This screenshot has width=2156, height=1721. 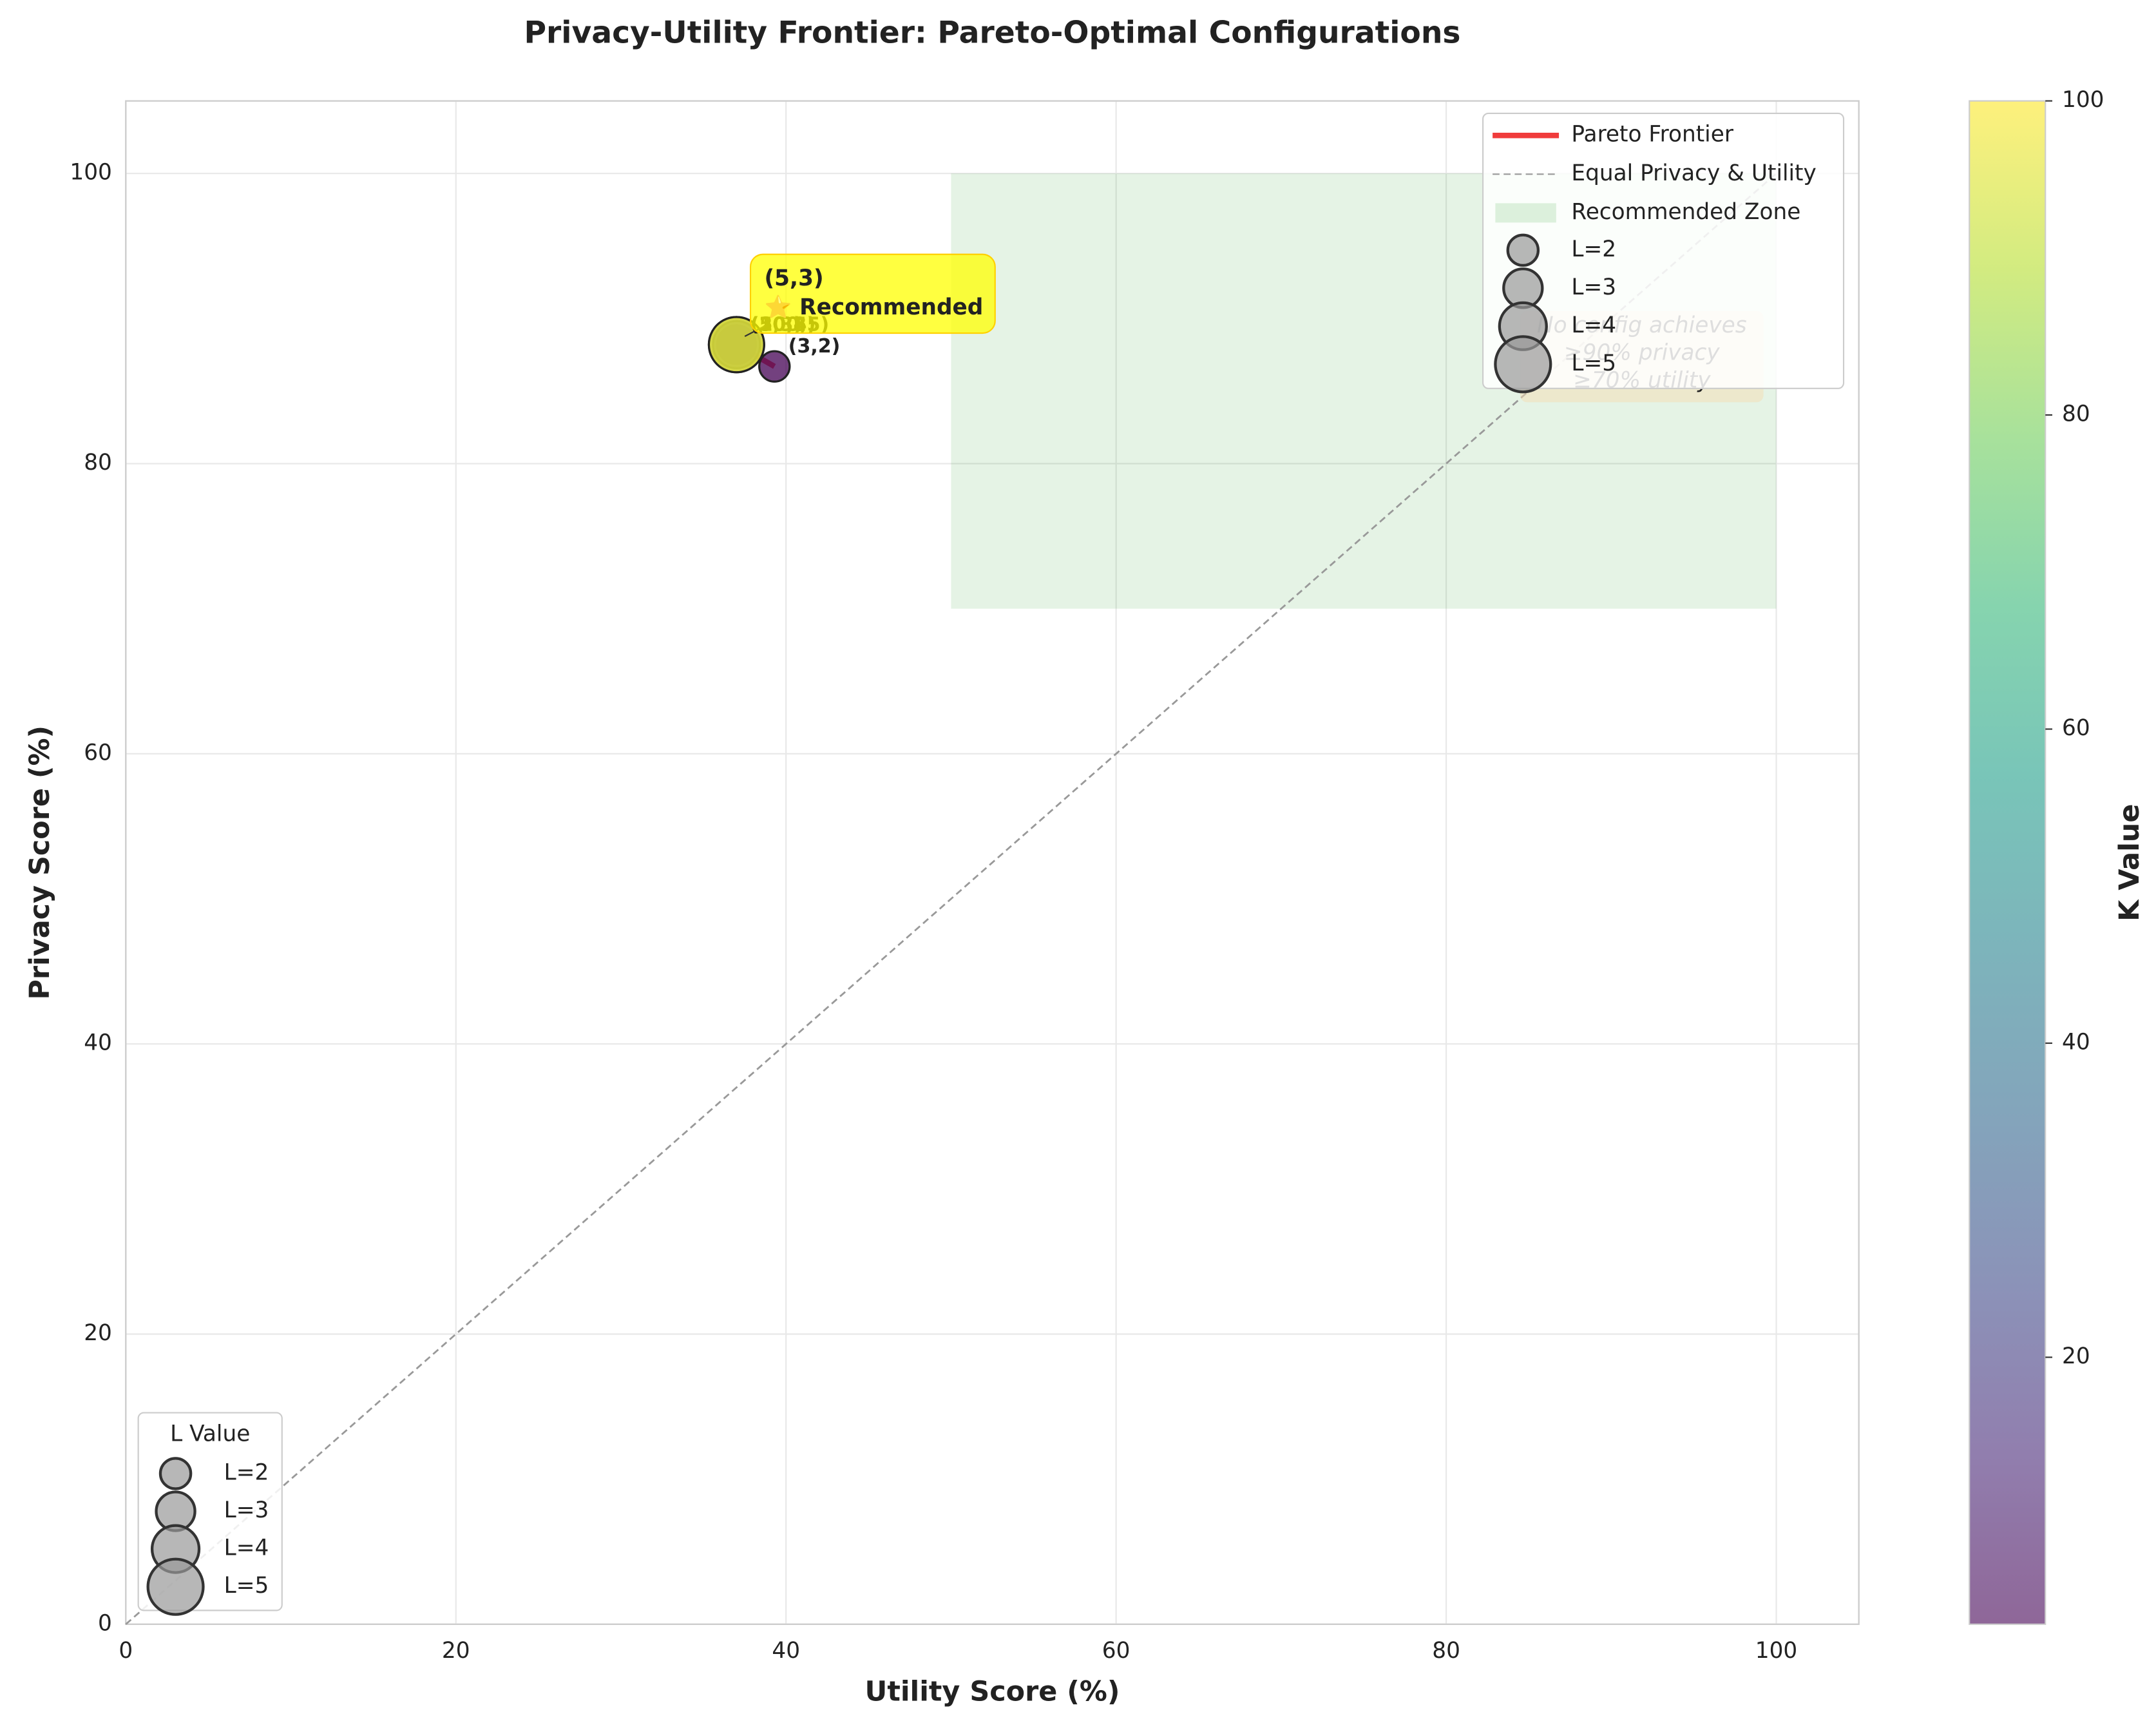 What do you see at coordinates (2076, 1356) in the screenshot?
I see `colorbar-tick-label: 20` at bounding box center [2076, 1356].